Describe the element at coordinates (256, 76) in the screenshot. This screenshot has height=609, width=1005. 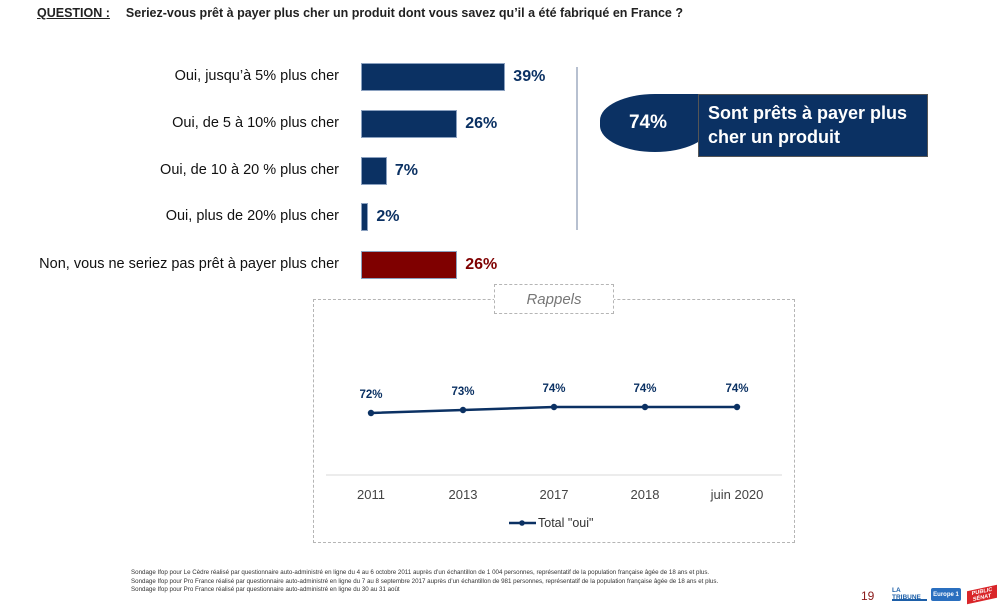
I see `bar-category-label: Oui, jusqu’à 5% plus cher` at that location.